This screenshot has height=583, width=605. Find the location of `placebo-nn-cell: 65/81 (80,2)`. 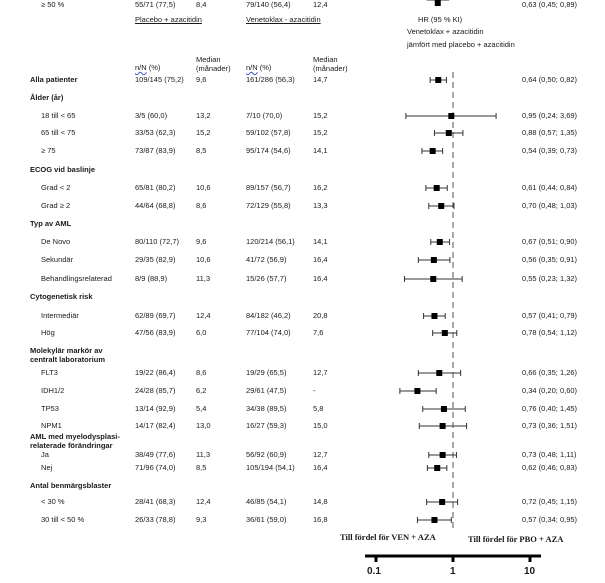

placebo-nn-cell: 65/81 (80,2) is located at coordinates (155, 187).